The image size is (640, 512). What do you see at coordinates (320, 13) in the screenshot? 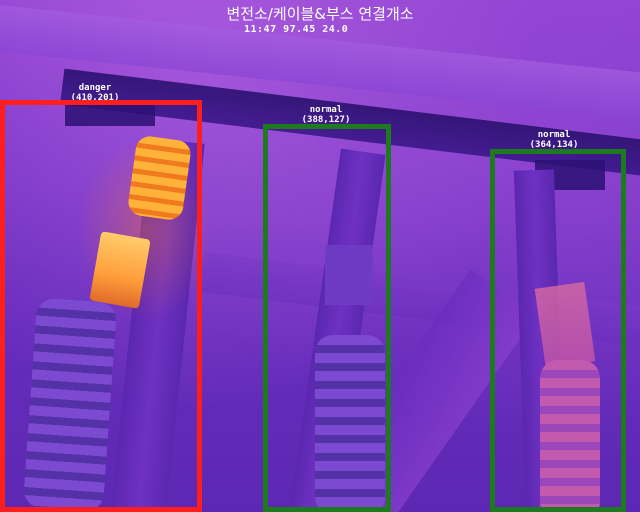
I see `image-title: 변전소/케이블&부스 연결개소` at bounding box center [320, 13].